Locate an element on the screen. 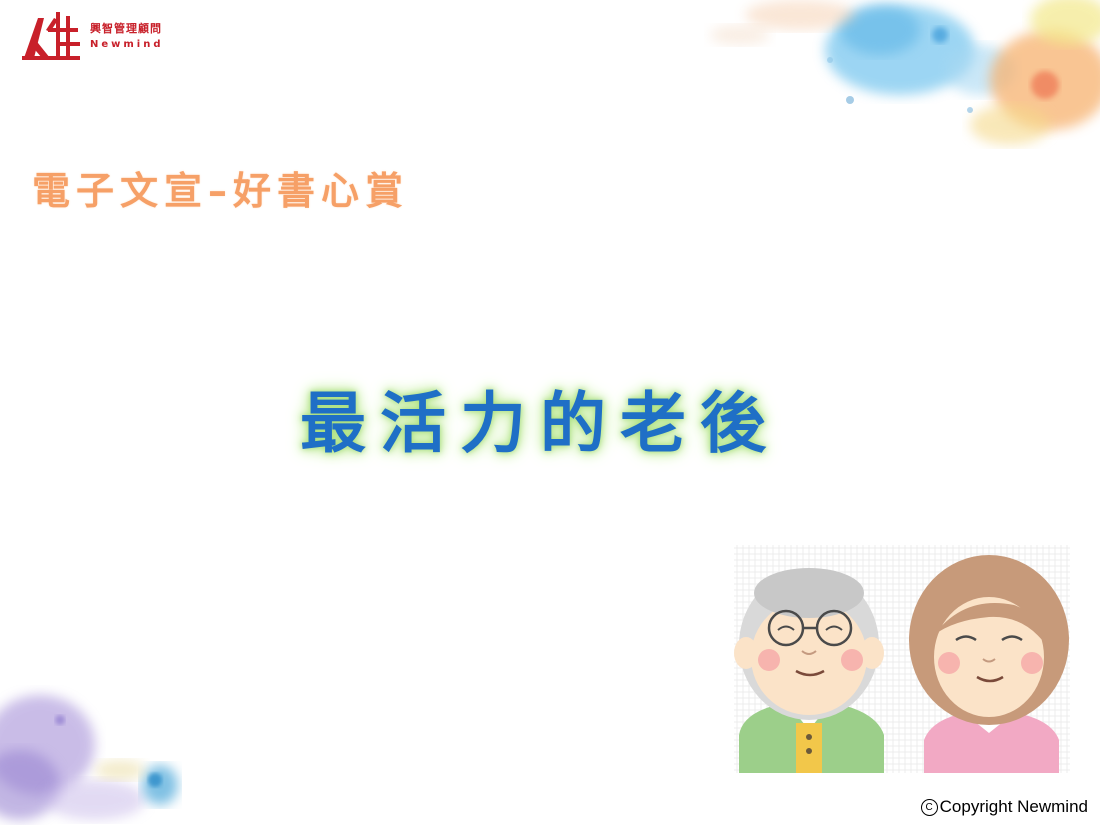  logo-text: 興智管理顧問 Newmind is located at coordinates (127, 35).